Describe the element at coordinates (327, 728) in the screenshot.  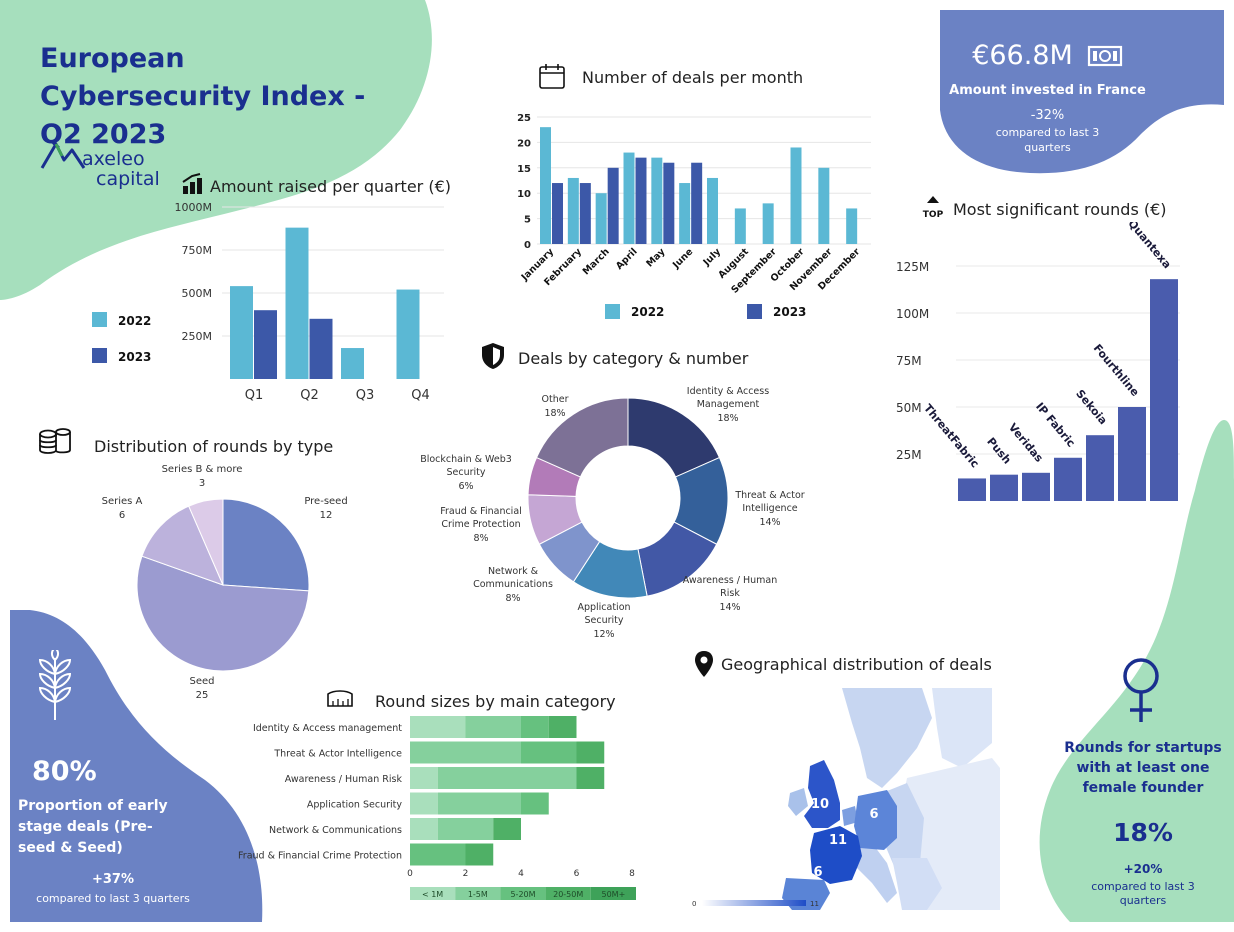
I see `row-label: Identity & Access management` at that location.